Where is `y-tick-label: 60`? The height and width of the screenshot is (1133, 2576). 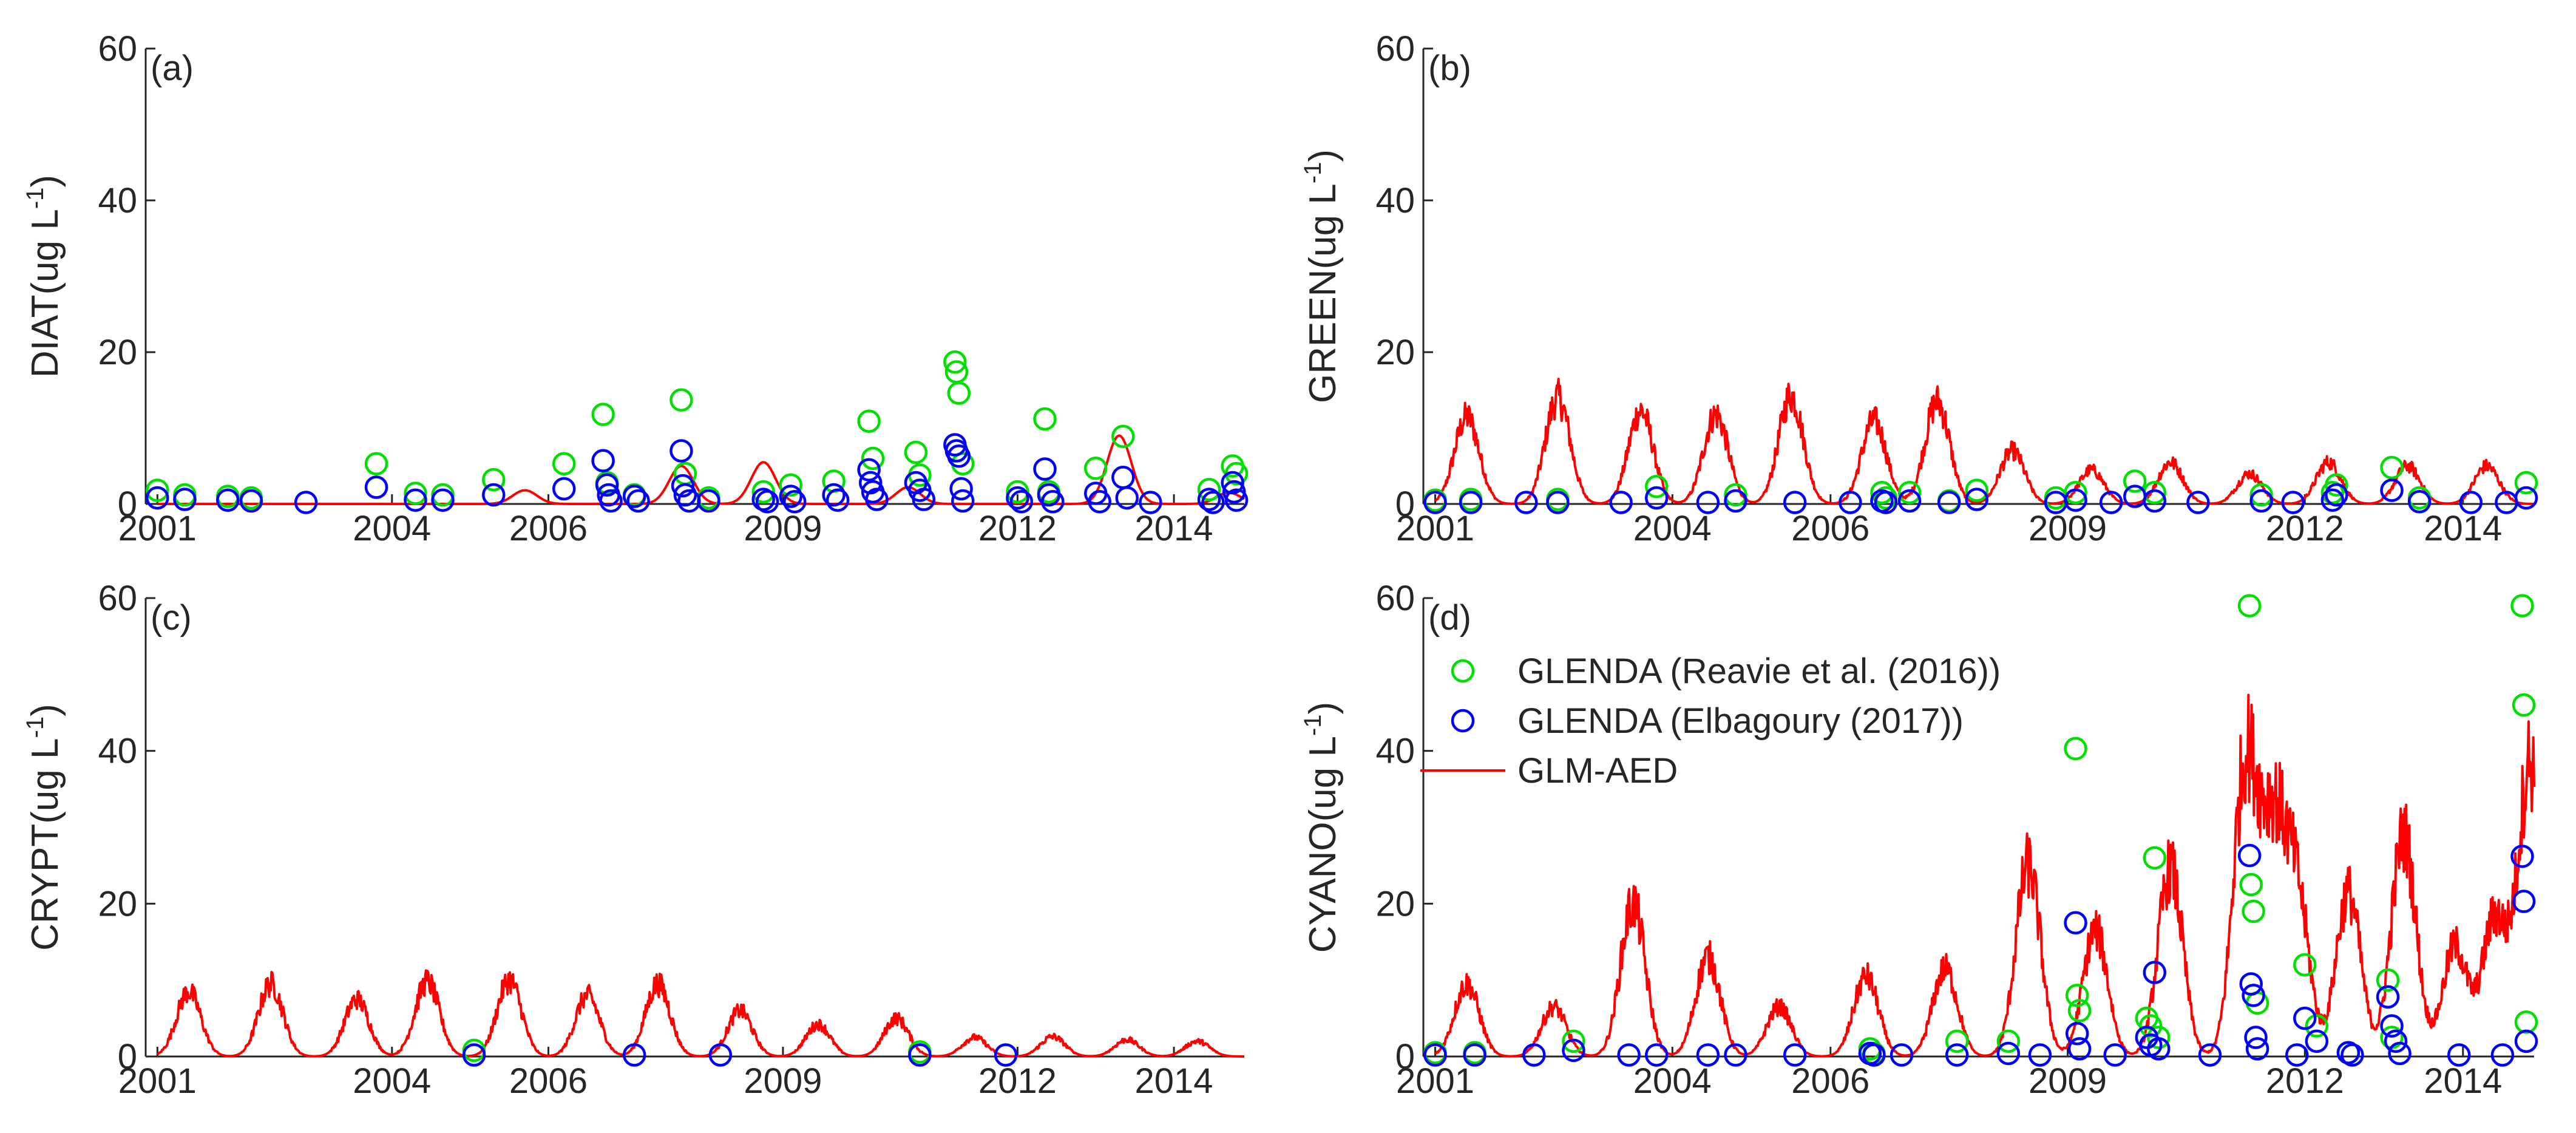
y-tick-label: 60 is located at coordinates (1395, 49).